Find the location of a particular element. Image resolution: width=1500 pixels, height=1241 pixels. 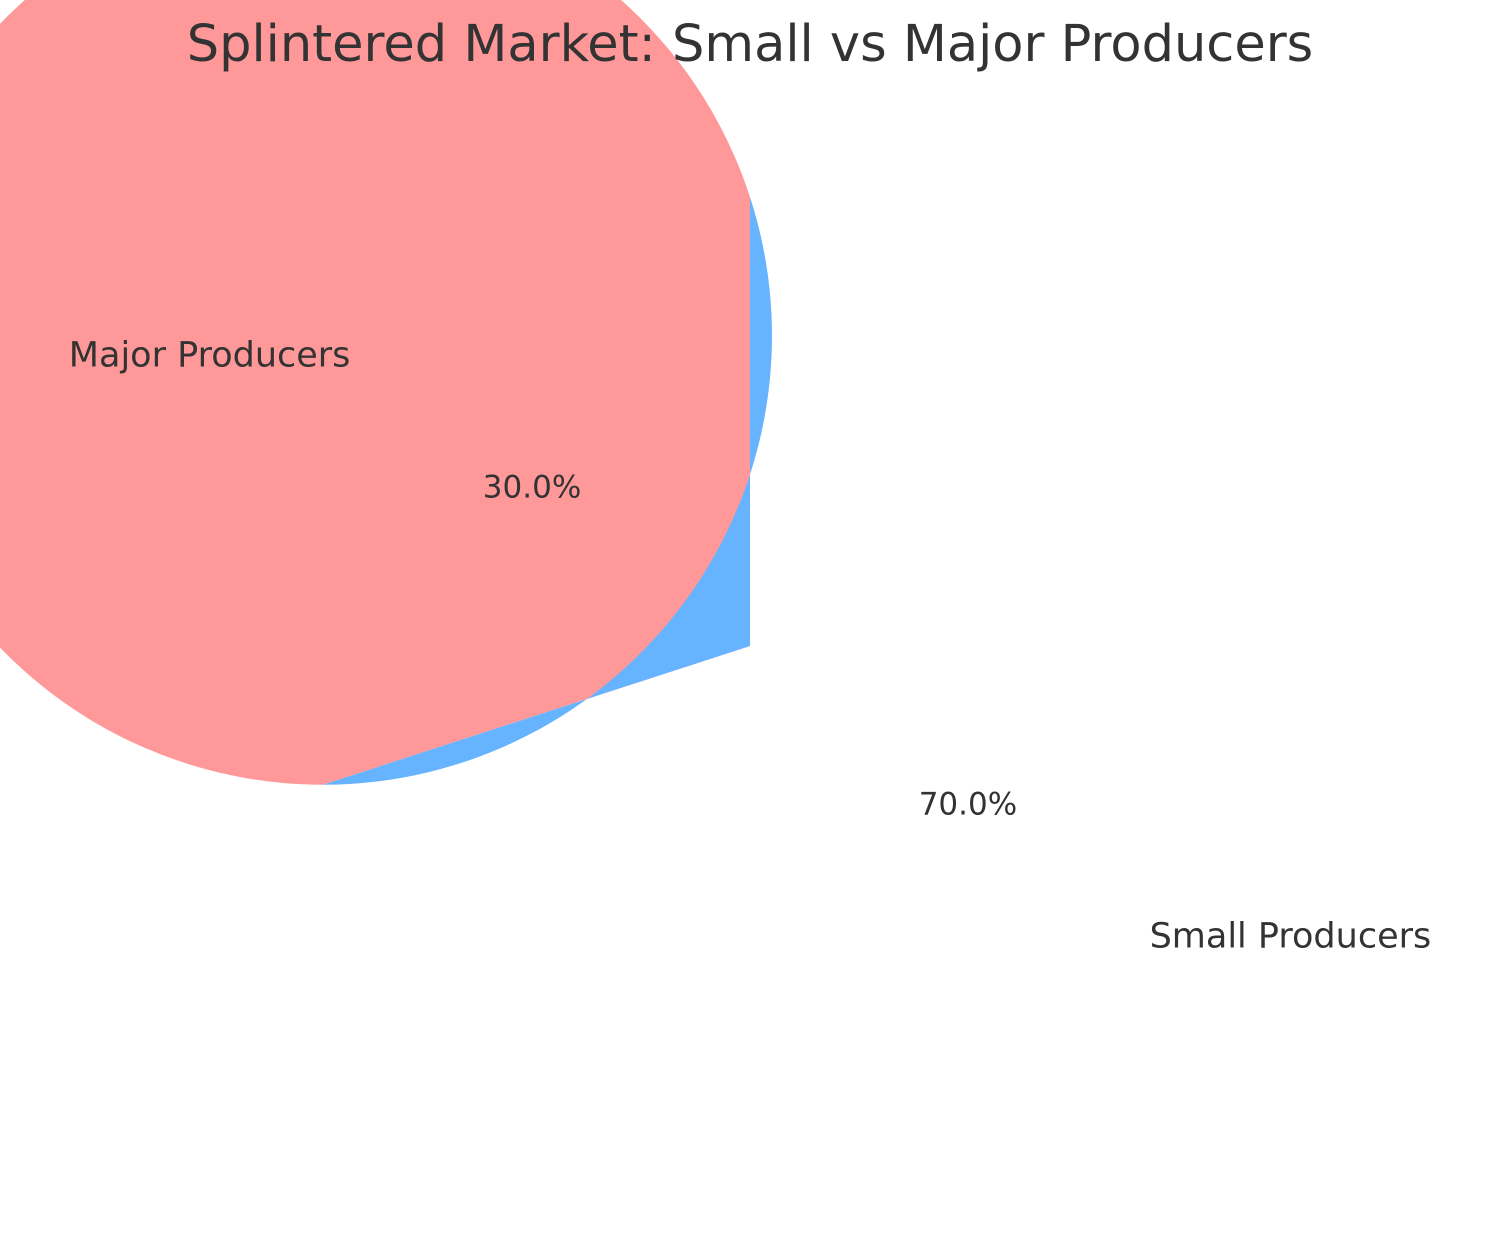

pie-category-label-small-producers: Small Producers is located at coordinates (1291, 936).